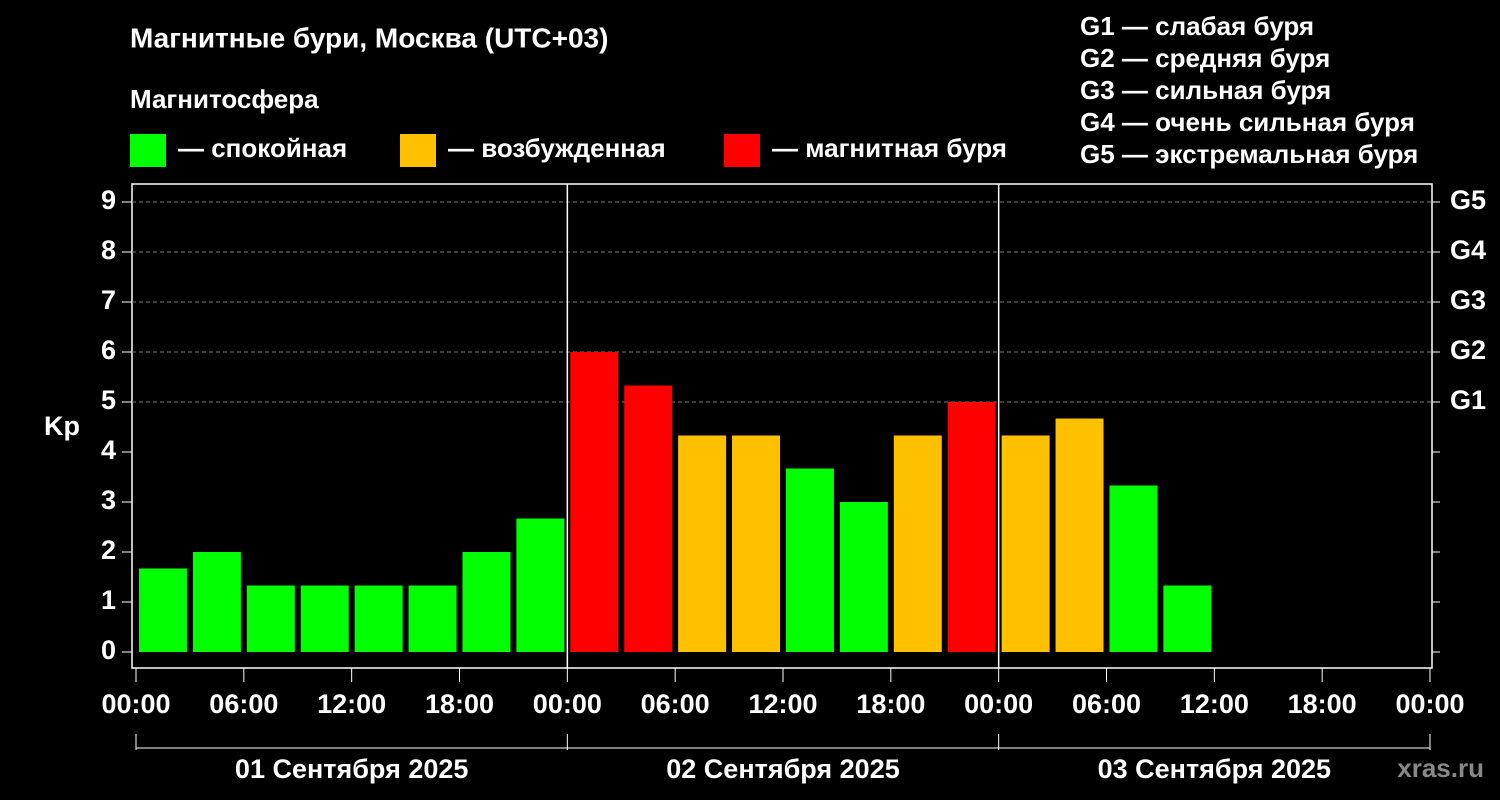 Image resolution: width=1500 pixels, height=800 pixels. I want to click on day-label: 03 Сентября 2025, so click(1214, 769).